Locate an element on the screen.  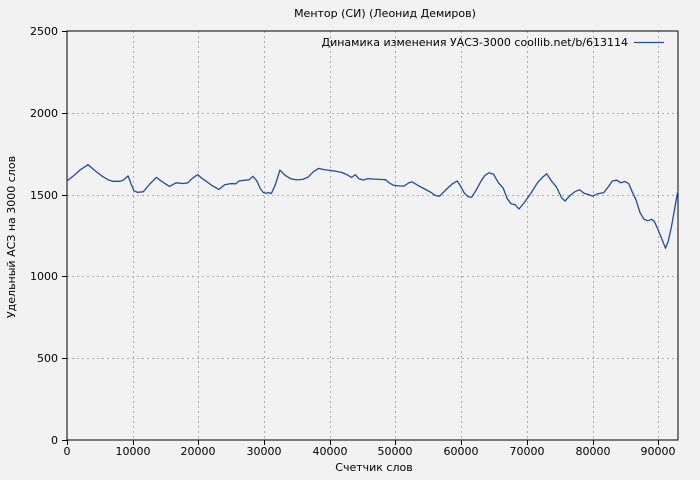
x-tick-label: 40000 is located at coordinates (330, 451).